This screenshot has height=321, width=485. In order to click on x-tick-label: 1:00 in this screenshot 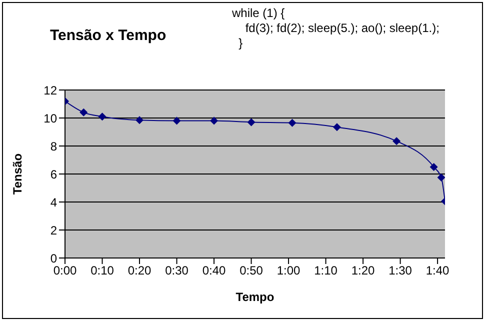, I will do `click(288, 271)`.